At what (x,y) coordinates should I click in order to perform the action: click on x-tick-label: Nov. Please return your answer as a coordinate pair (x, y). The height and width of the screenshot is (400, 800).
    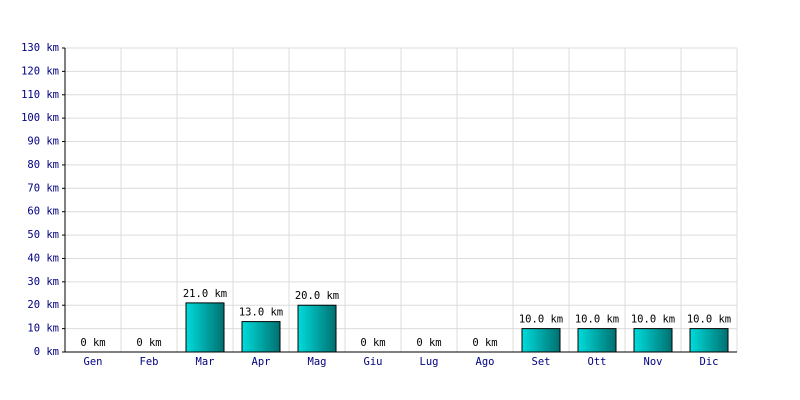
    Looking at the image, I should click on (653, 362).